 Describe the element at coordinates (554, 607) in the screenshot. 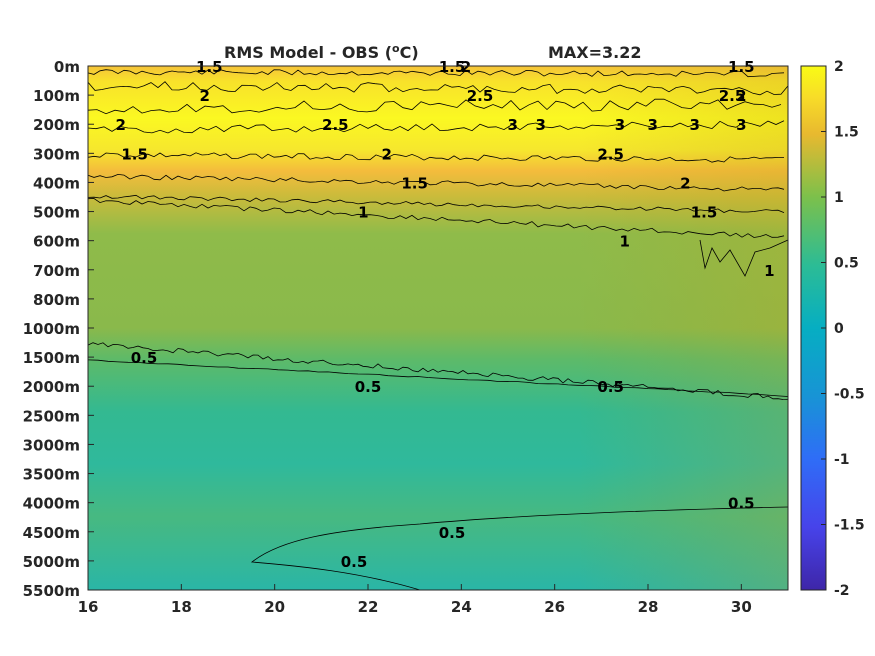

I see `x-tick-label: 26` at that location.